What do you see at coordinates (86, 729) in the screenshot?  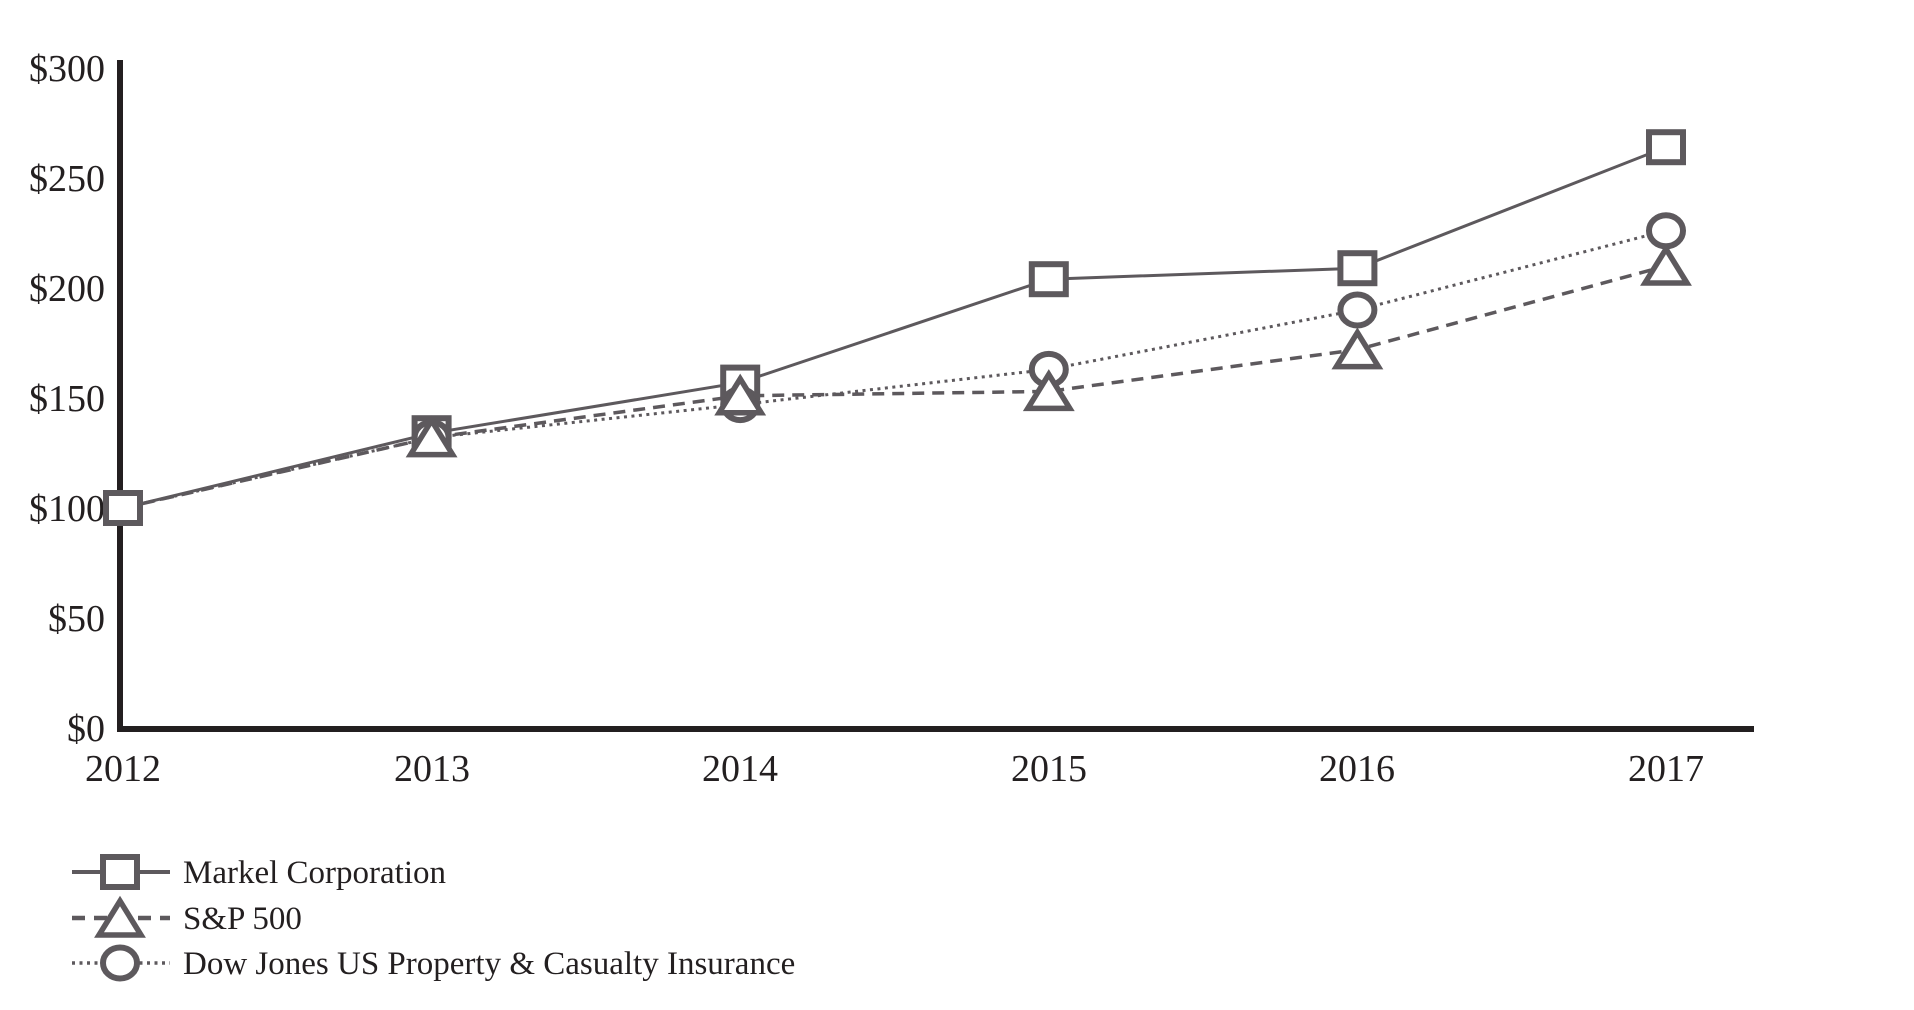 I see `y-tick-label: $0` at bounding box center [86, 729].